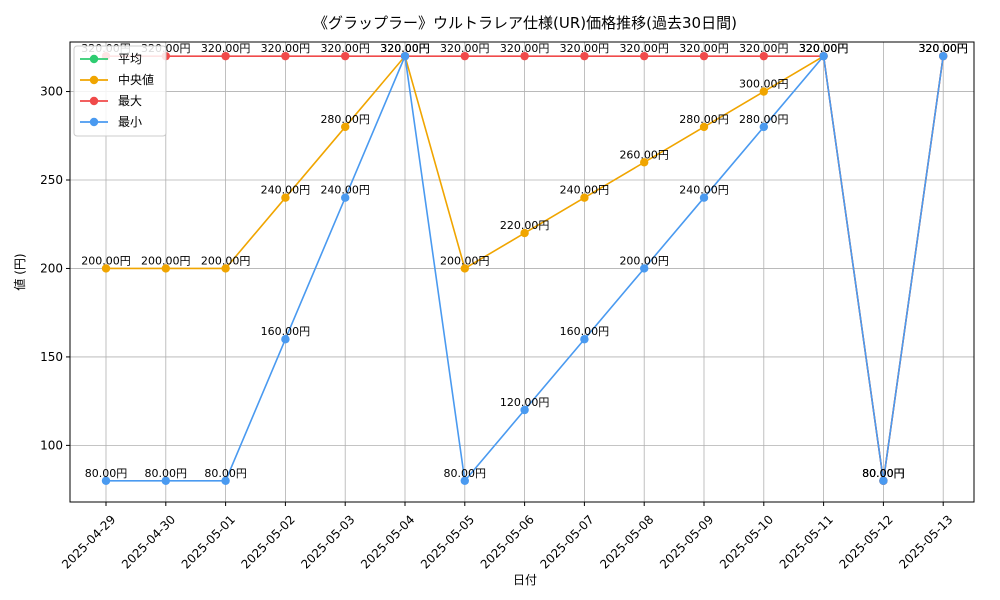  What do you see at coordinates (51, 92) in the screenshot?
I see `y-tick-label: 300` at bounding box center [51, 92].